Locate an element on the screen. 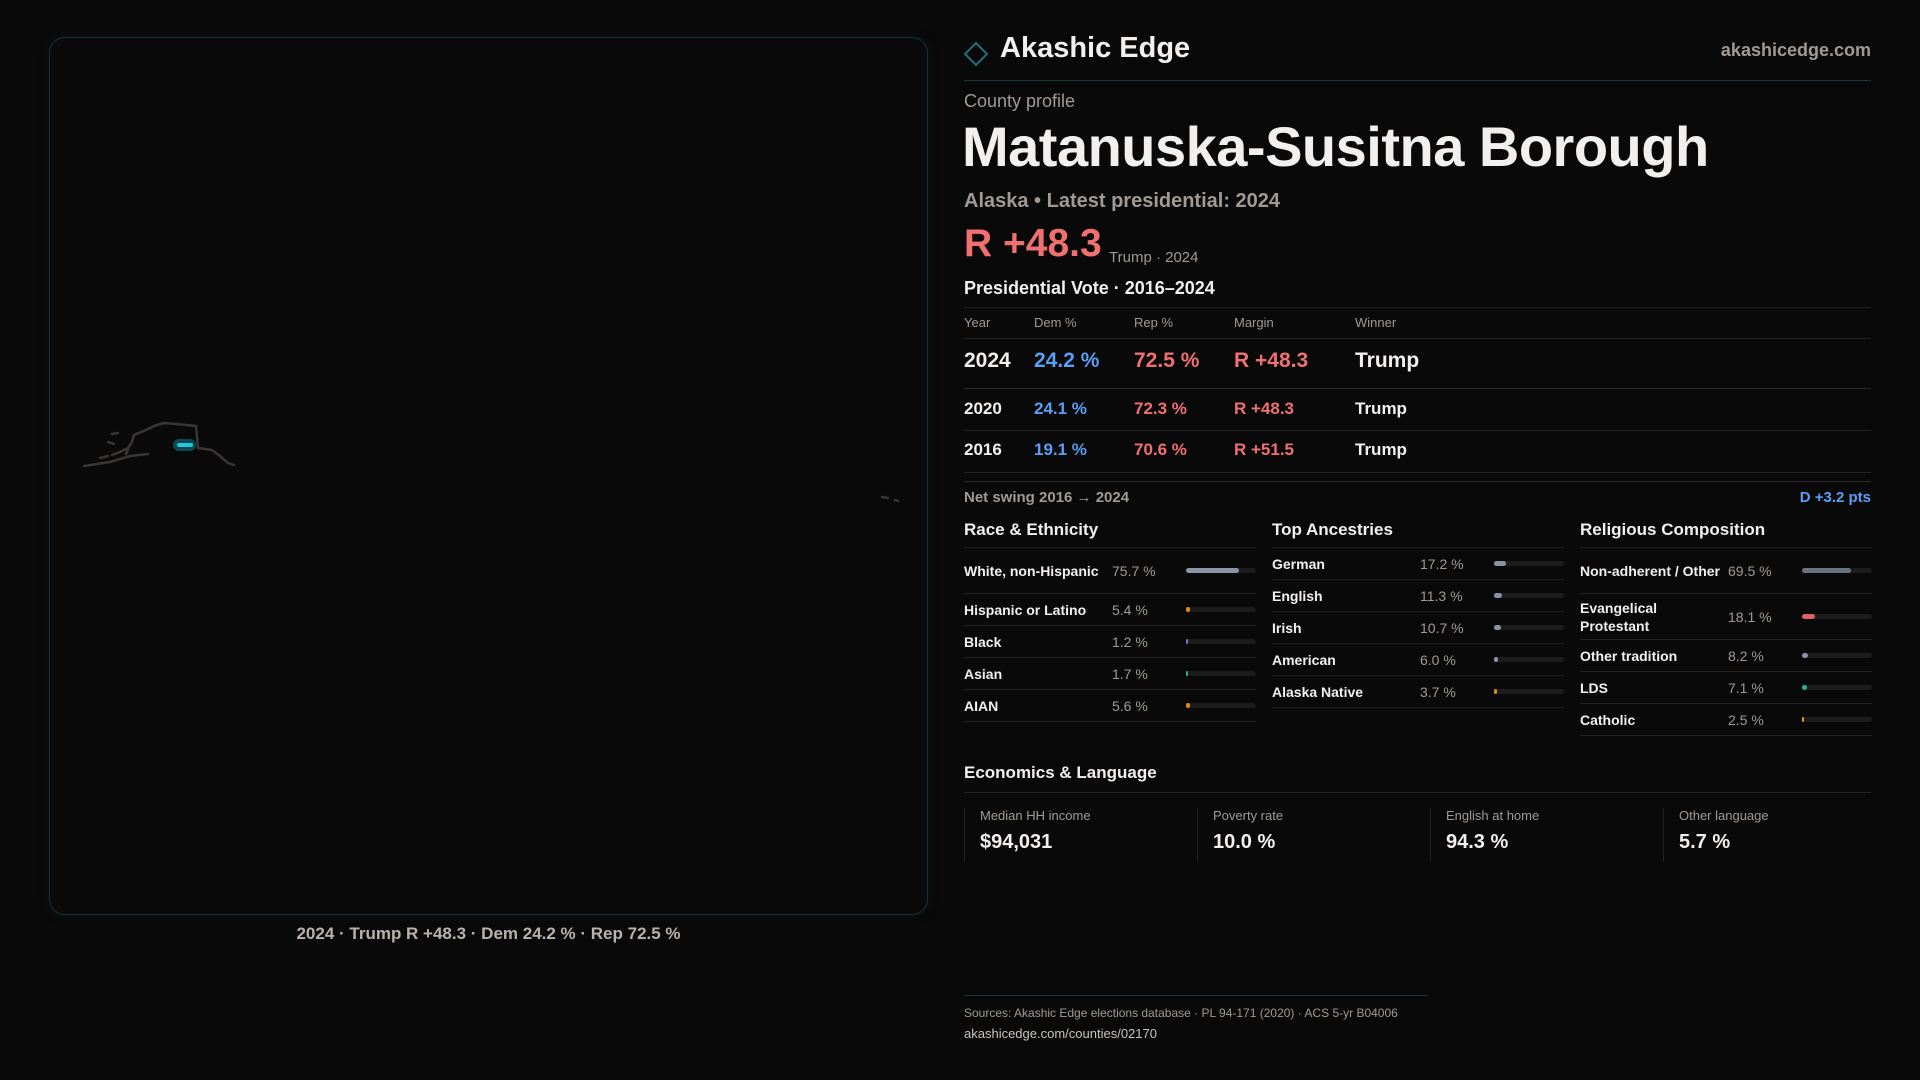  net-swing-label: Net swing 2016 → 2024 is located at coordinates (1047, 497).